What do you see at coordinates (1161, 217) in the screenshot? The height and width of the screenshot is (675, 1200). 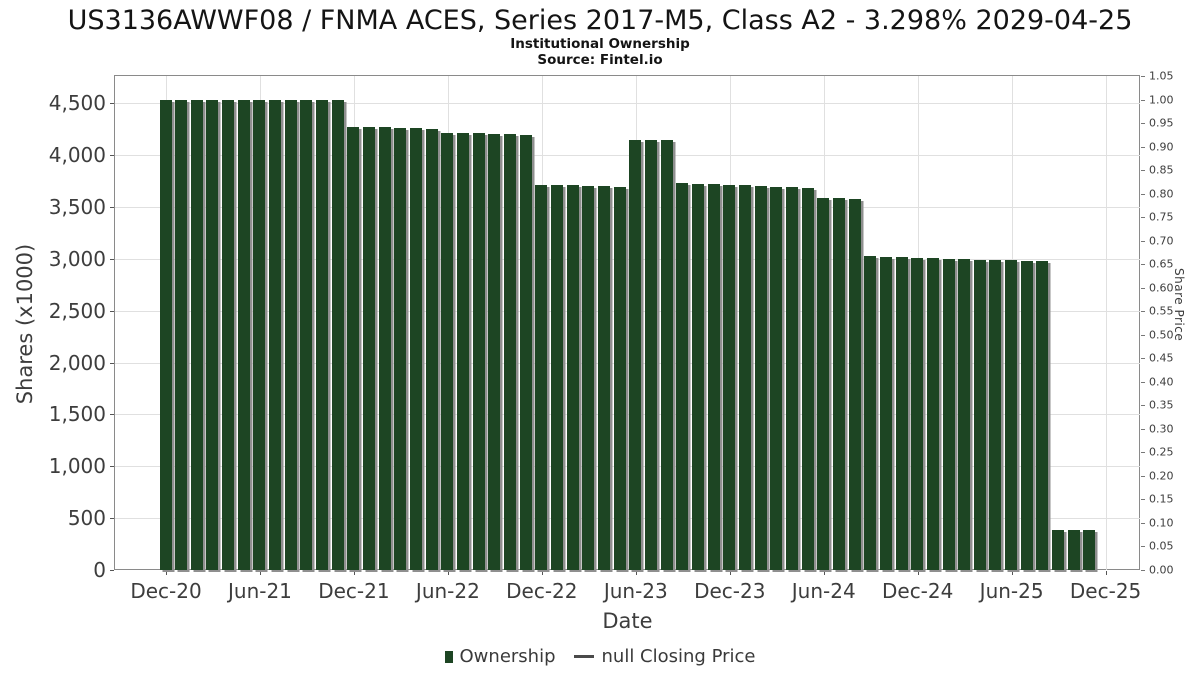 I see `y-axis-right-tick-label: 0.75` at bounding box center [1161, 217].